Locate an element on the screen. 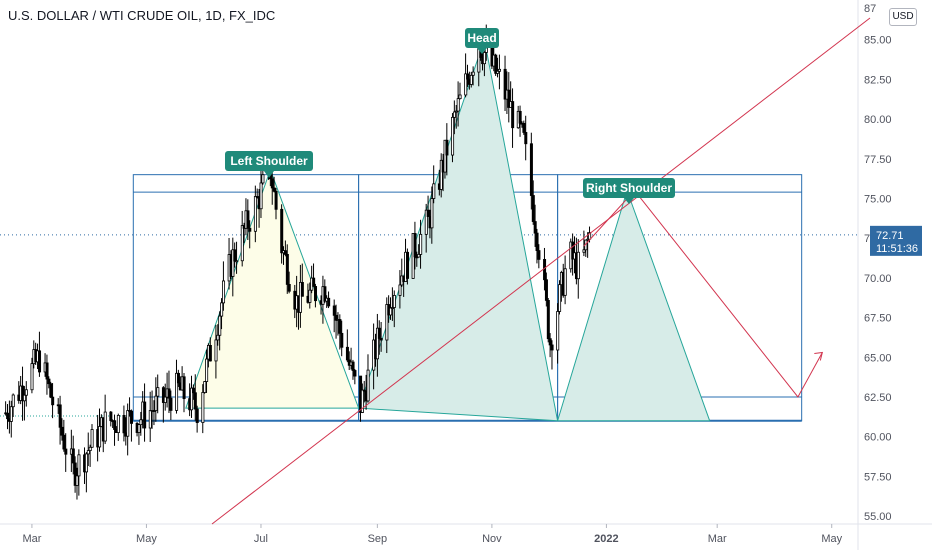 The height and width of the screenshot is (550, 932). y-tick-label: 85.00 is located at coordinates (878, 41).